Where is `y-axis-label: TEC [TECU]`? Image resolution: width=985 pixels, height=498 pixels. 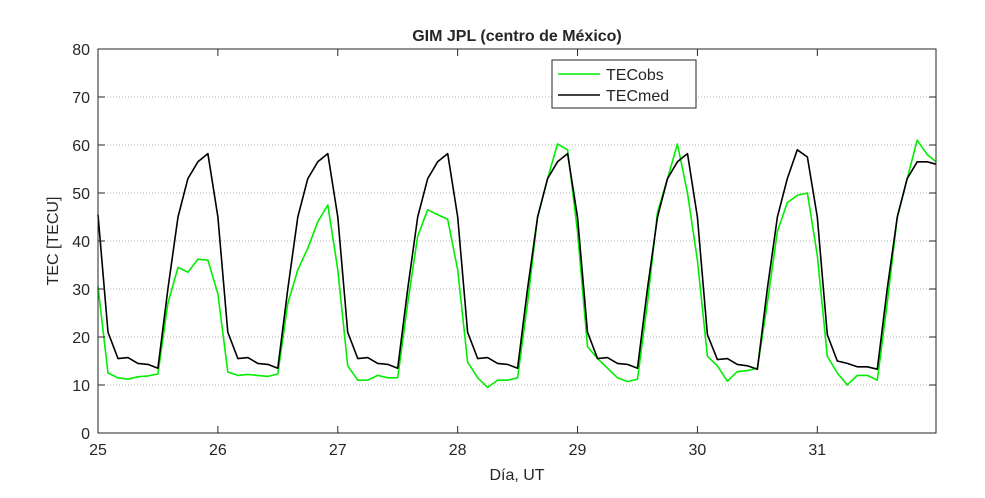 y-axis-label: TEC [TECU] is located at coordinates (53, 241).